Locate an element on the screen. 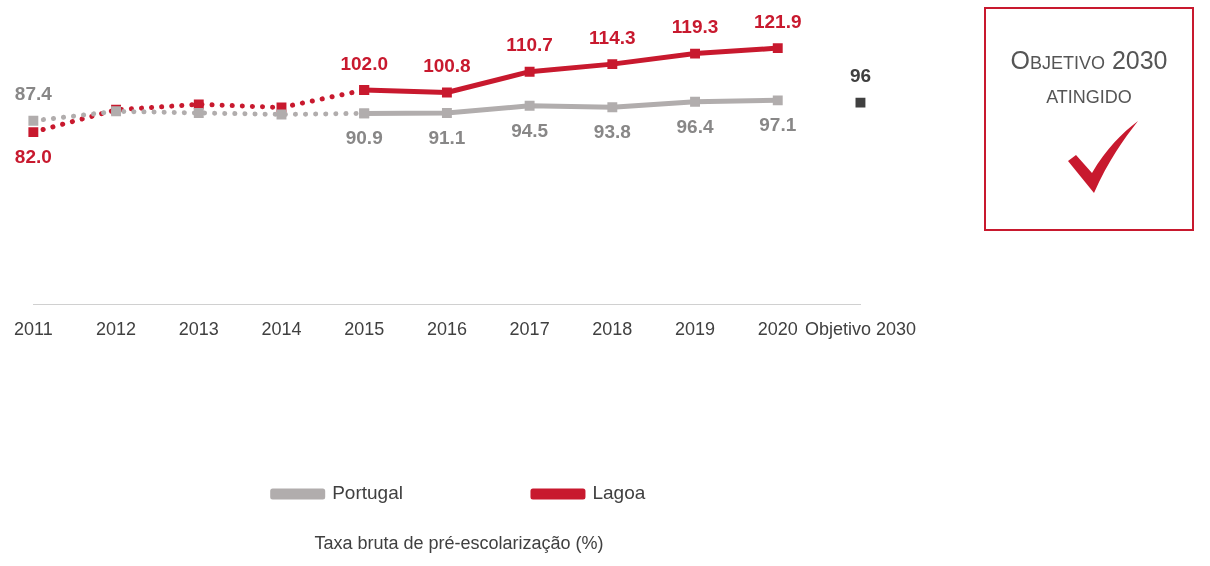 This screenshot has height=566, width=1210. legend-label: Lagoa is located at coordinates (619, 493).